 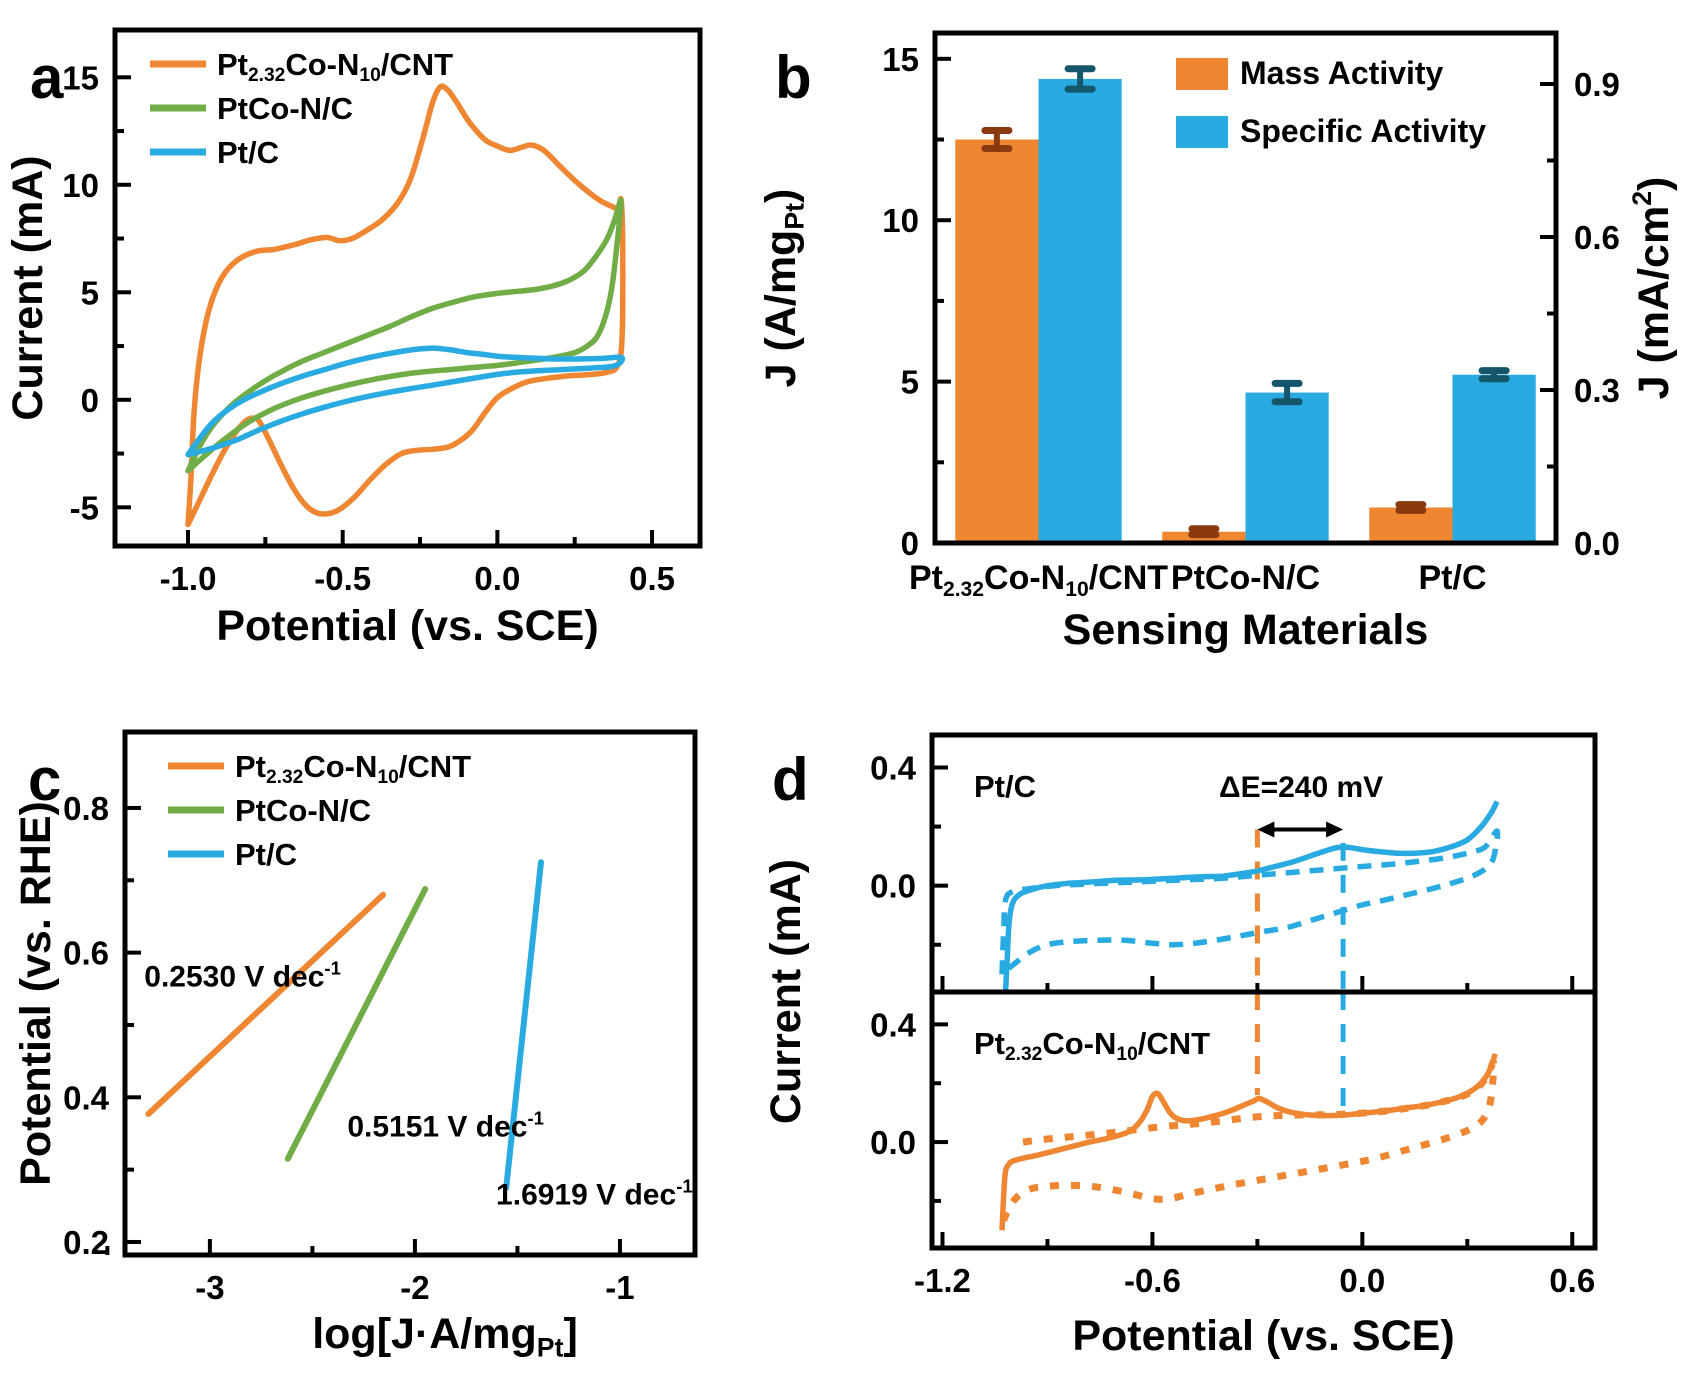 I want to click on y-axis-label-left: J (A/mgPt), so click(x=783, y=288).